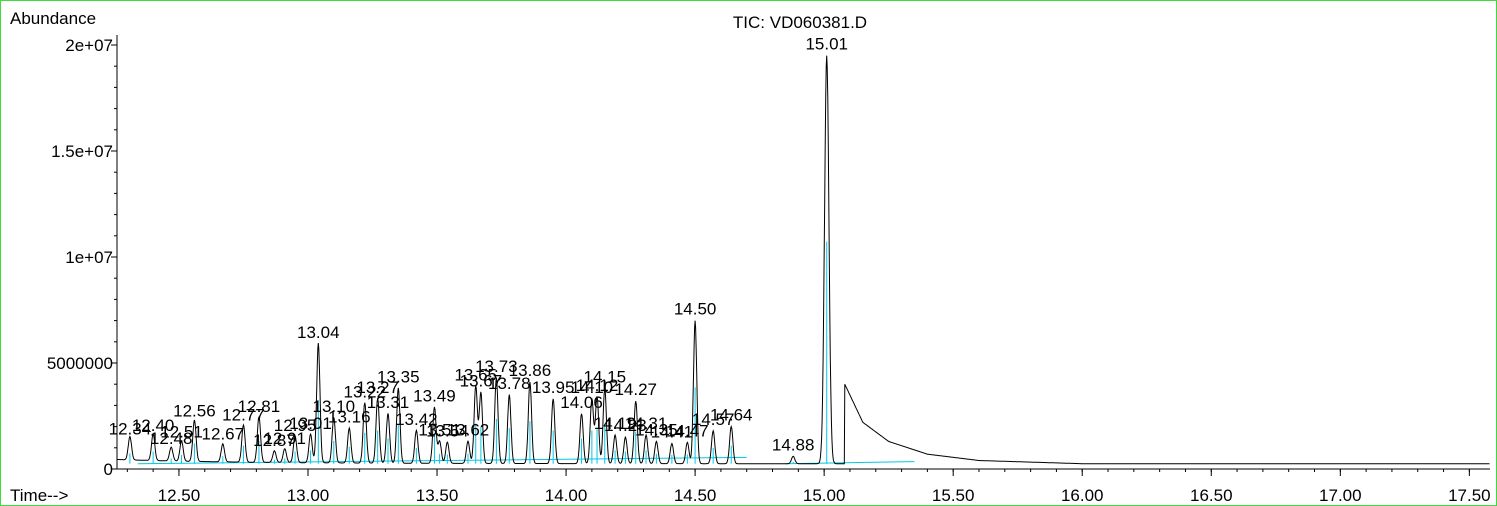 Image resolution: width=1497 pixels, height=506 pixels. What do you see at coordinates (349, 417) in the screenshot?
I see `peak-label: 13.16` at bounding box center [349, 417].